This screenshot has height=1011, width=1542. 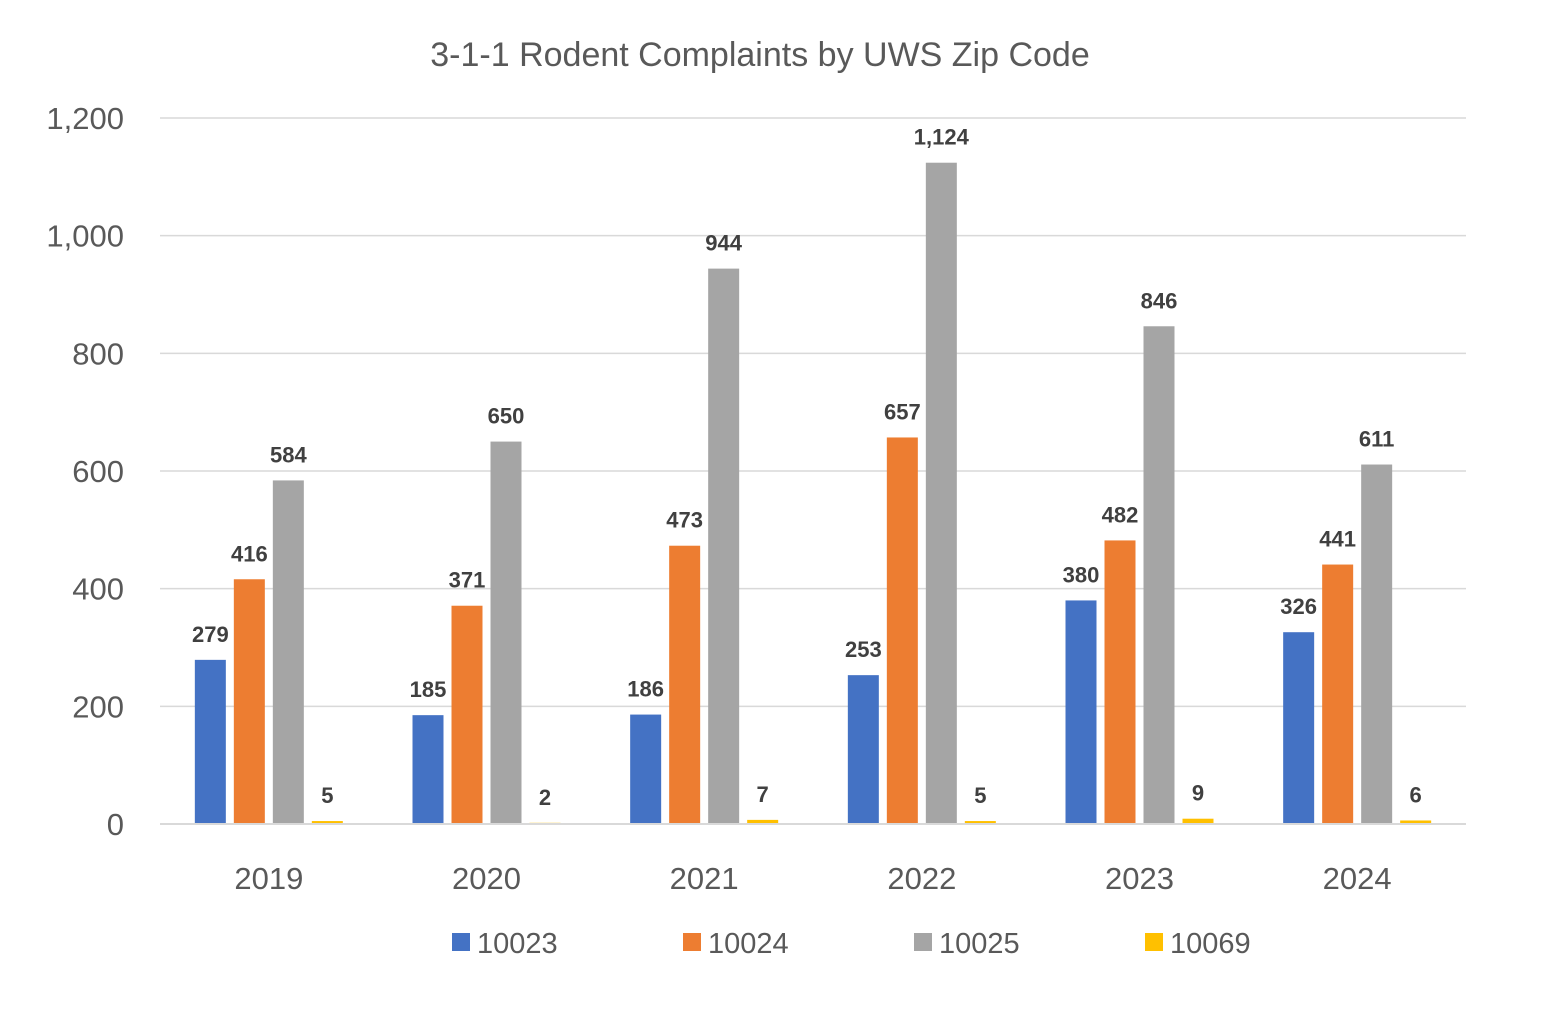 What do you see at coordinates (288, 454) in the screenshot?
I see `data-label-10025-2019: 584` at bounding box center [288, 454].